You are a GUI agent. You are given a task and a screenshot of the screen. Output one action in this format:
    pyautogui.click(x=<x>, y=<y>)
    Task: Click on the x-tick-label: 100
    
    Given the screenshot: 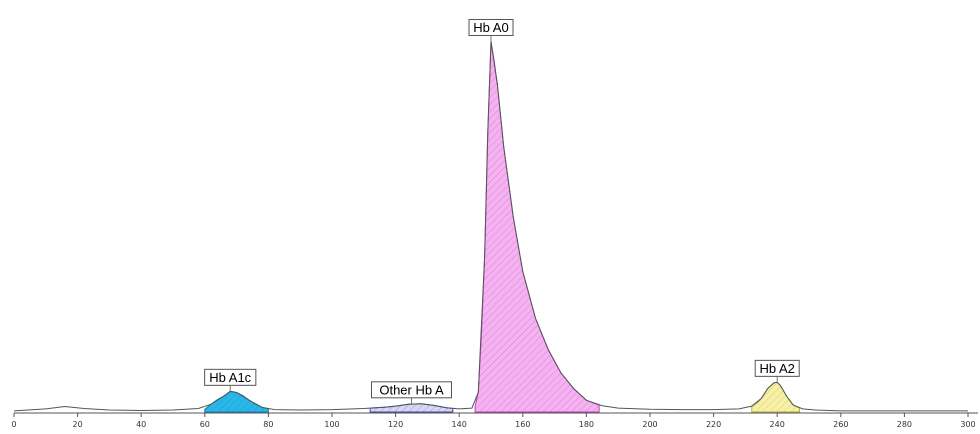 What is the action you would take?
    pyautogui.click(x=331, y=424)
    